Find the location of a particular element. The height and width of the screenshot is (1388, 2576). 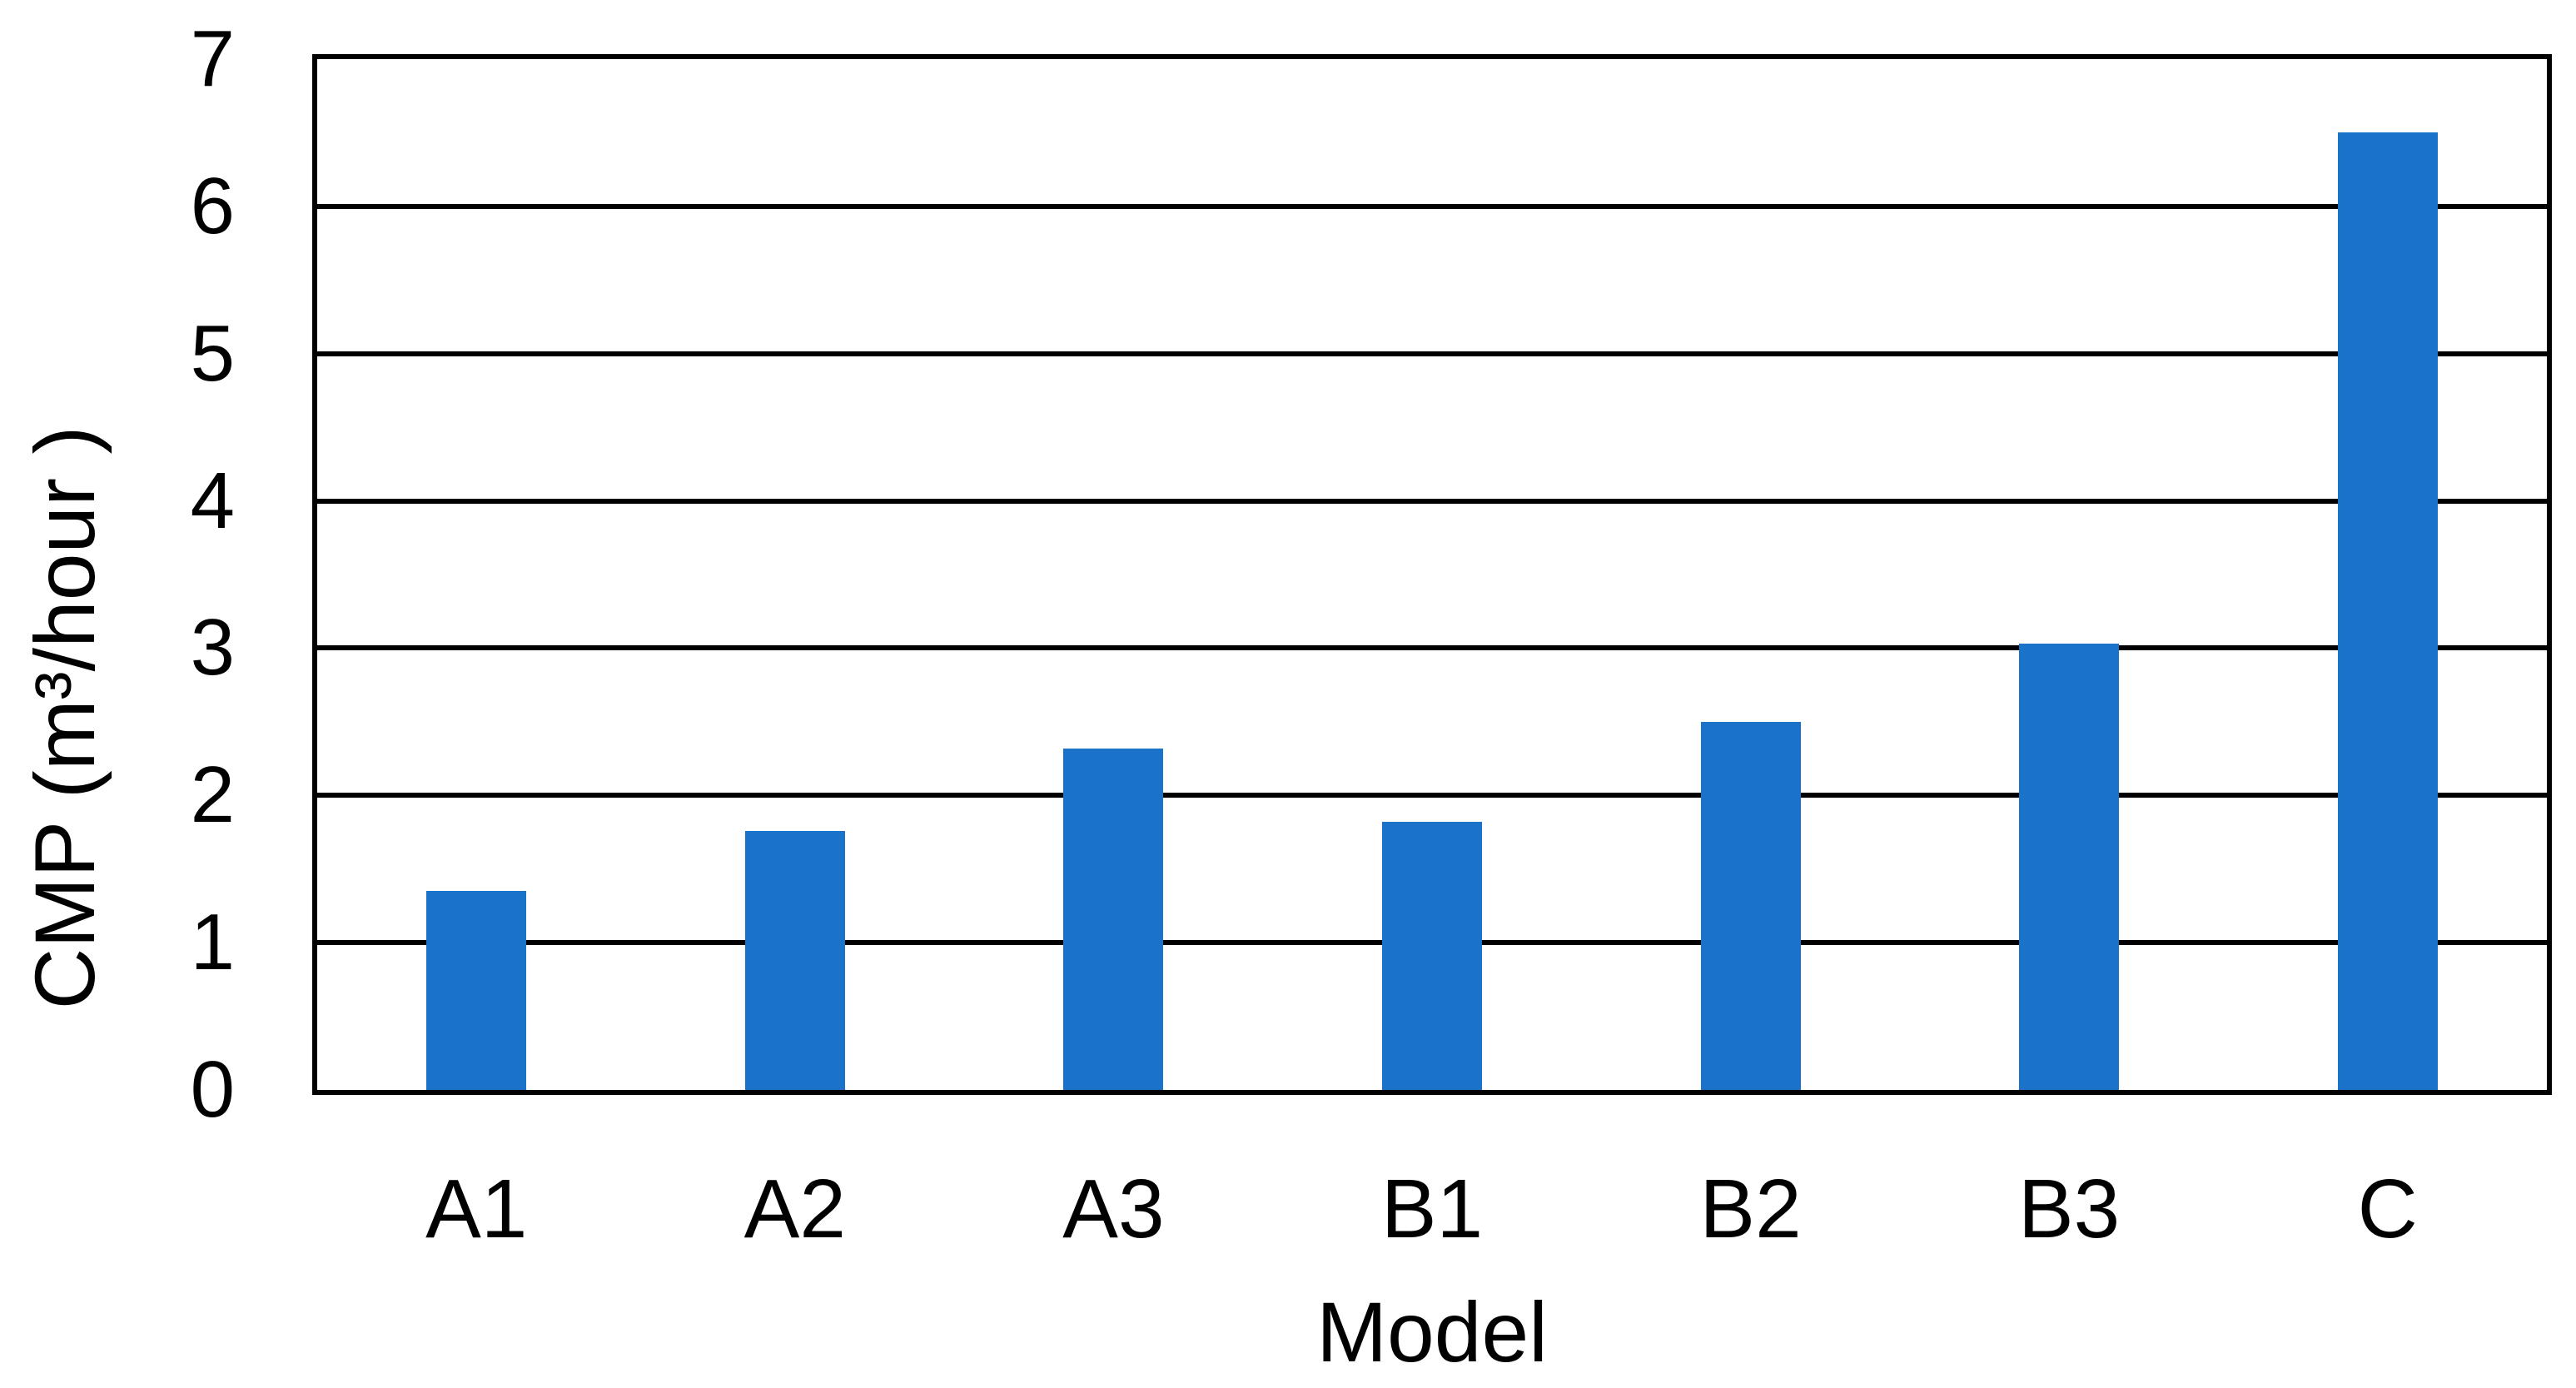

bar-a1 is located at coordinates (476, 990).